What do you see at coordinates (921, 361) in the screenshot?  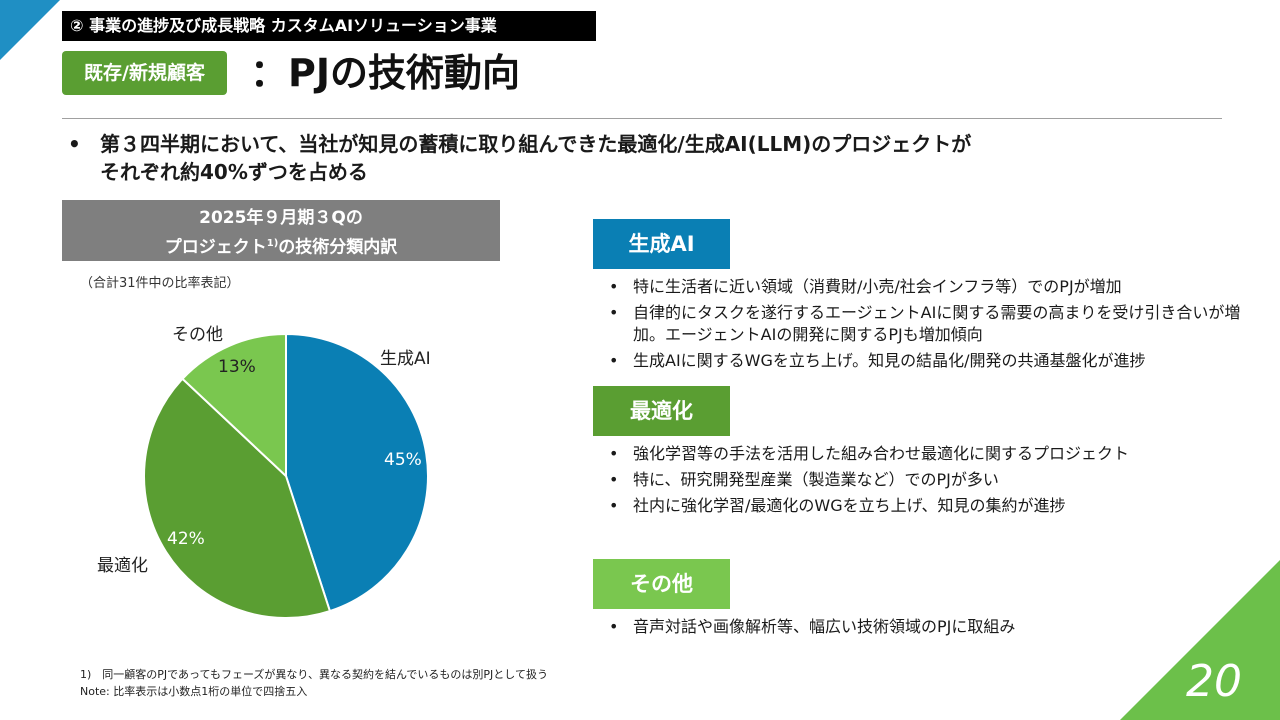 I see `list-item: 生成AIに関するWGを立ち上げ。知見の結晶化/開発の共通基盤化が進捗` at bounding box center [921, 361].